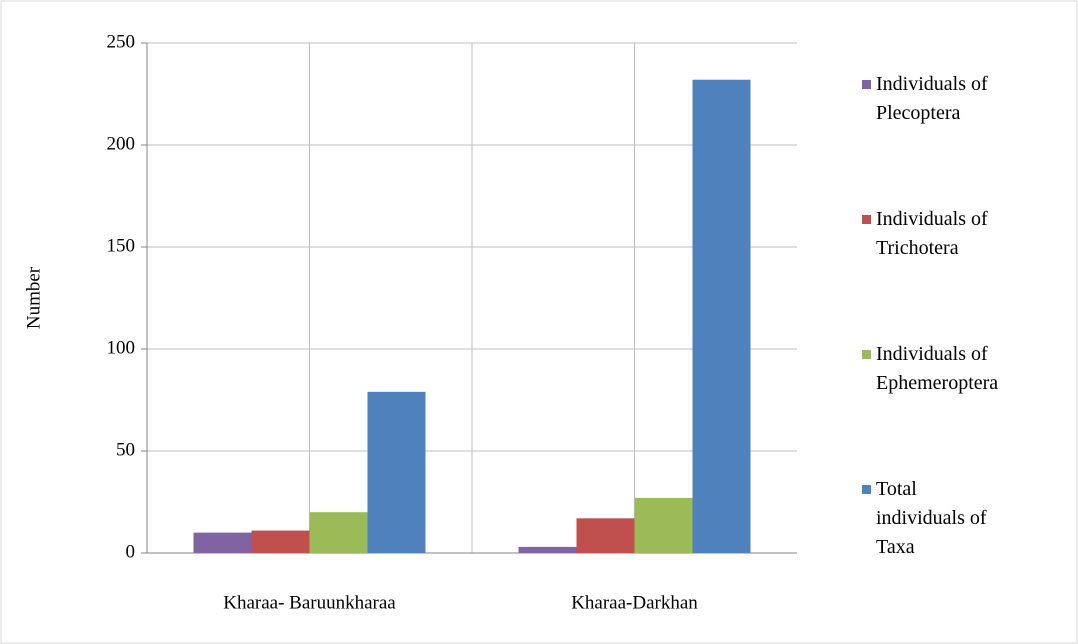 The width and height of the screenshot is (1078, 644). Describe the element at coordinates (932, 233) in the screenshot. I see `legend-label: Individuals of Trichotera` at that location.